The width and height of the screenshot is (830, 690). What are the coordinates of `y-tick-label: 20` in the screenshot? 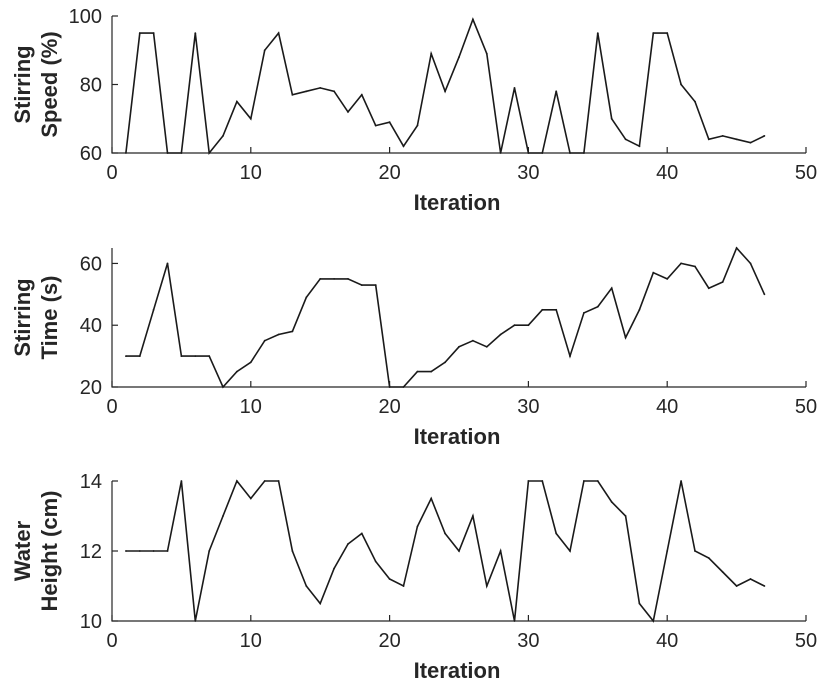 It's located at (91, 388).